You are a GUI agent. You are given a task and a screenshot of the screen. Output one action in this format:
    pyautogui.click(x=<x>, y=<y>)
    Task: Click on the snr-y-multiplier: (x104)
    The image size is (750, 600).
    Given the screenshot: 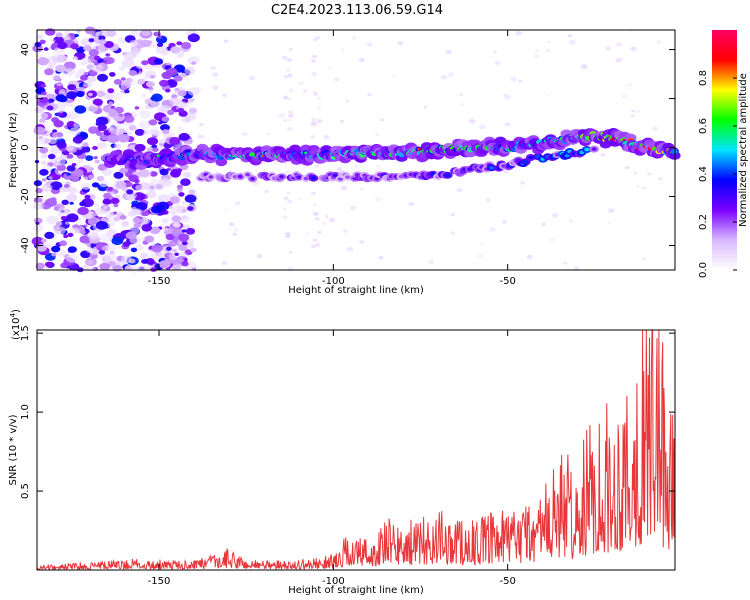 What is the action you would take?
    pyautogui.click(x=15, y=324)
    